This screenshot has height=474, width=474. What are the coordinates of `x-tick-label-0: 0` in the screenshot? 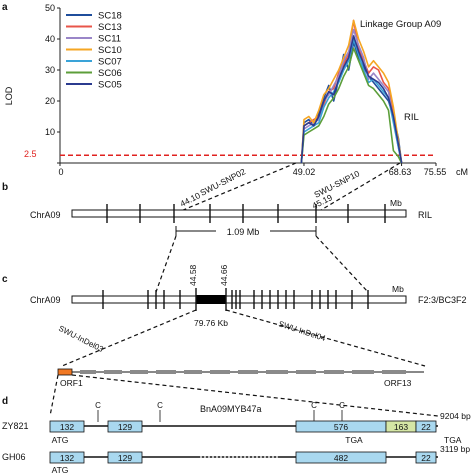 It's located at (60, 172).